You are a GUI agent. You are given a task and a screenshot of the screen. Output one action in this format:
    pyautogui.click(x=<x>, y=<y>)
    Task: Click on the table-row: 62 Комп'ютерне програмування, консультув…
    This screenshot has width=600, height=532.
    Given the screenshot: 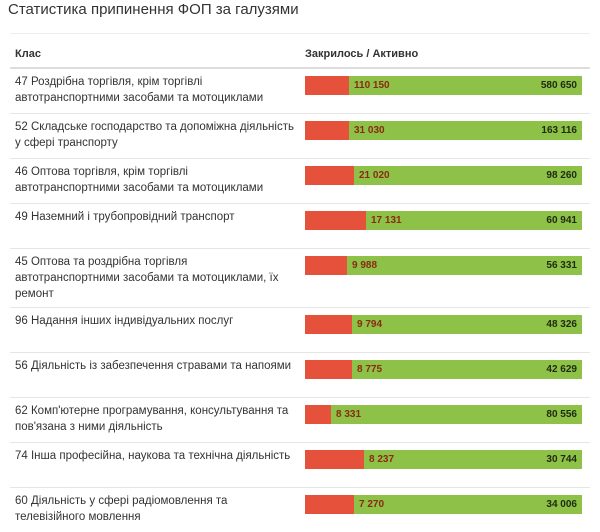 What is the action you would take?
    pyautogui.click(x=300, y=420)
    